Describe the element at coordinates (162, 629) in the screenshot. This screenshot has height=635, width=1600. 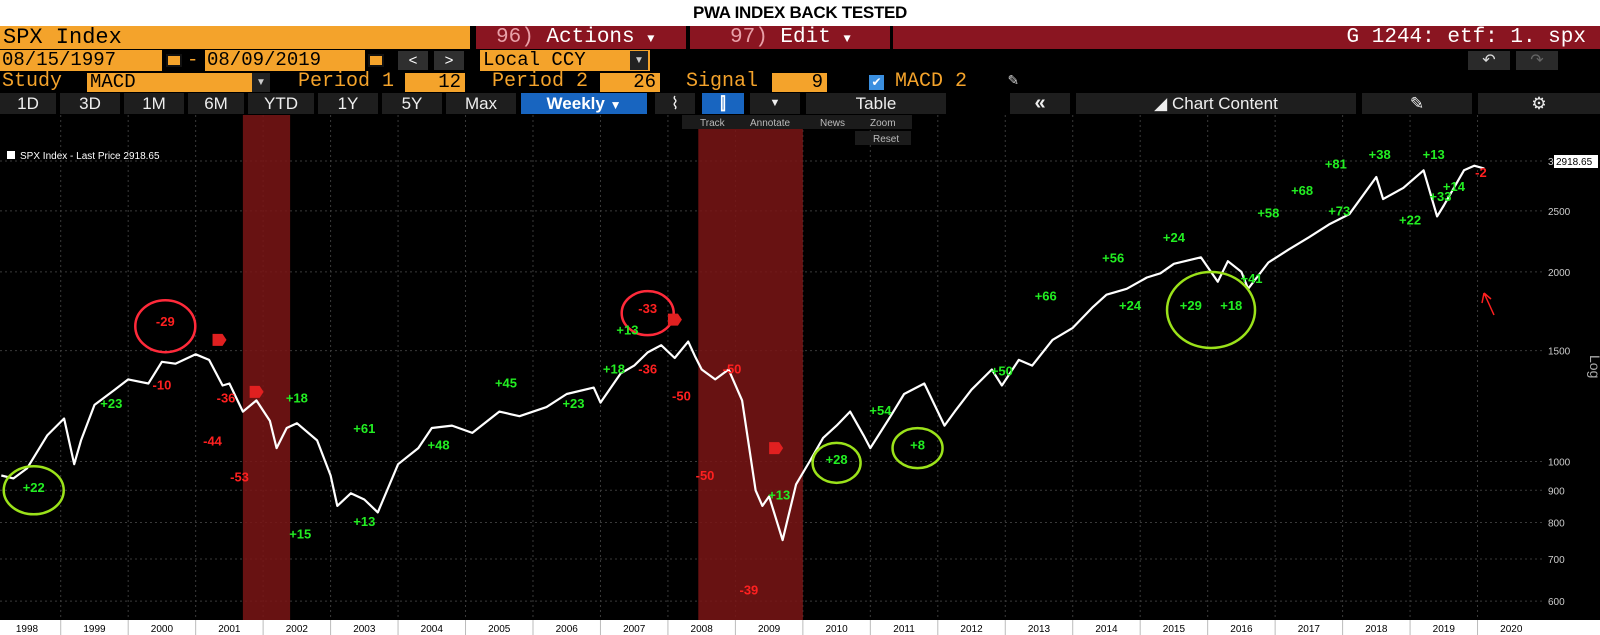
I see `x-tick-label: 2000` at that location.